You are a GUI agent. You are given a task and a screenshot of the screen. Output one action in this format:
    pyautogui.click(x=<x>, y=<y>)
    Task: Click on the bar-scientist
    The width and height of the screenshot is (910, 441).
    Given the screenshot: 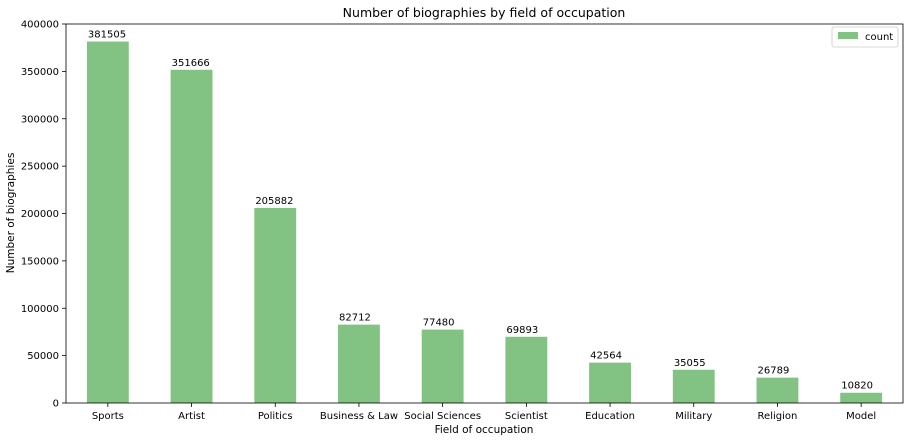 What is the action you would take?
    pyautogui.click(x=526, y=369)
    